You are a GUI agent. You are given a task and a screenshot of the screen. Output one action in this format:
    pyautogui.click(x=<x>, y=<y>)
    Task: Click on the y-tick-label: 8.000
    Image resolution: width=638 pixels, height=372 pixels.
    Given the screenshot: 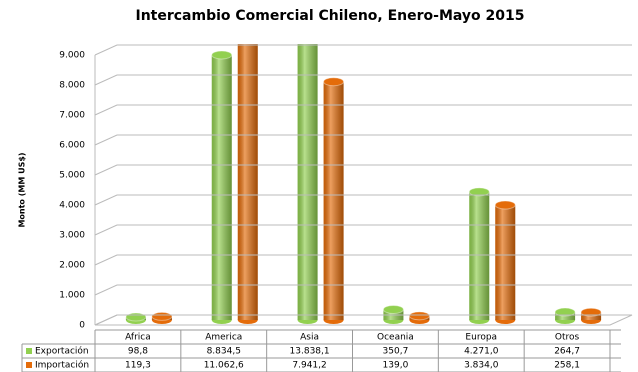 What is the action you would take?
    pyautogui.click(x=72, y=86)
    